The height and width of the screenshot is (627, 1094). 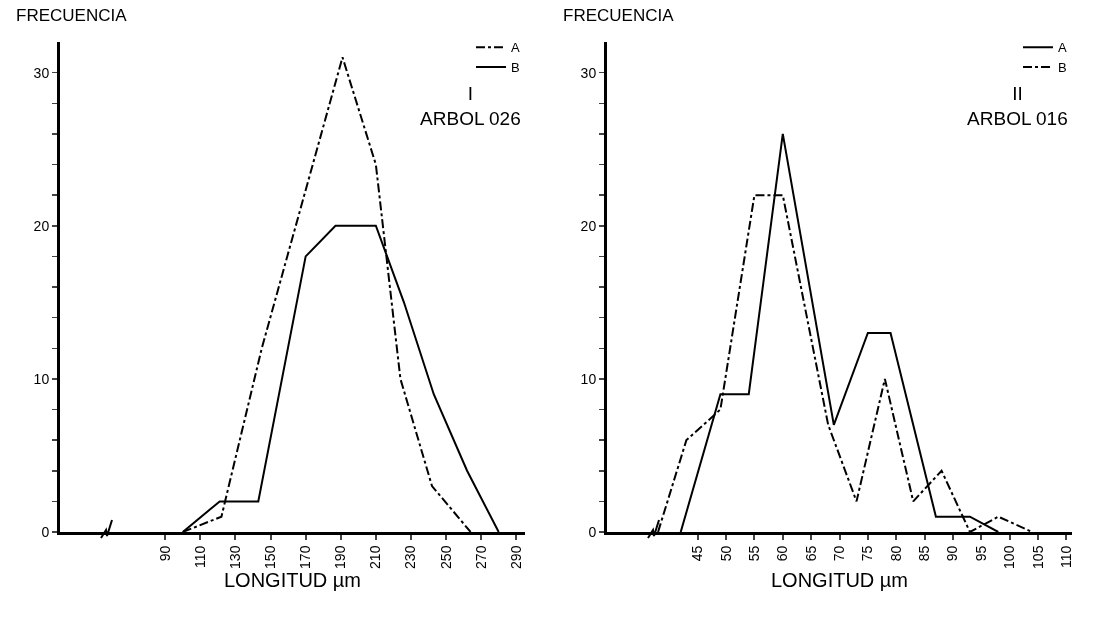 What do you see at coordinates (515, 557) in the screenshot?
I see `x-tick-label: 290` at bounding box center [515, 557].